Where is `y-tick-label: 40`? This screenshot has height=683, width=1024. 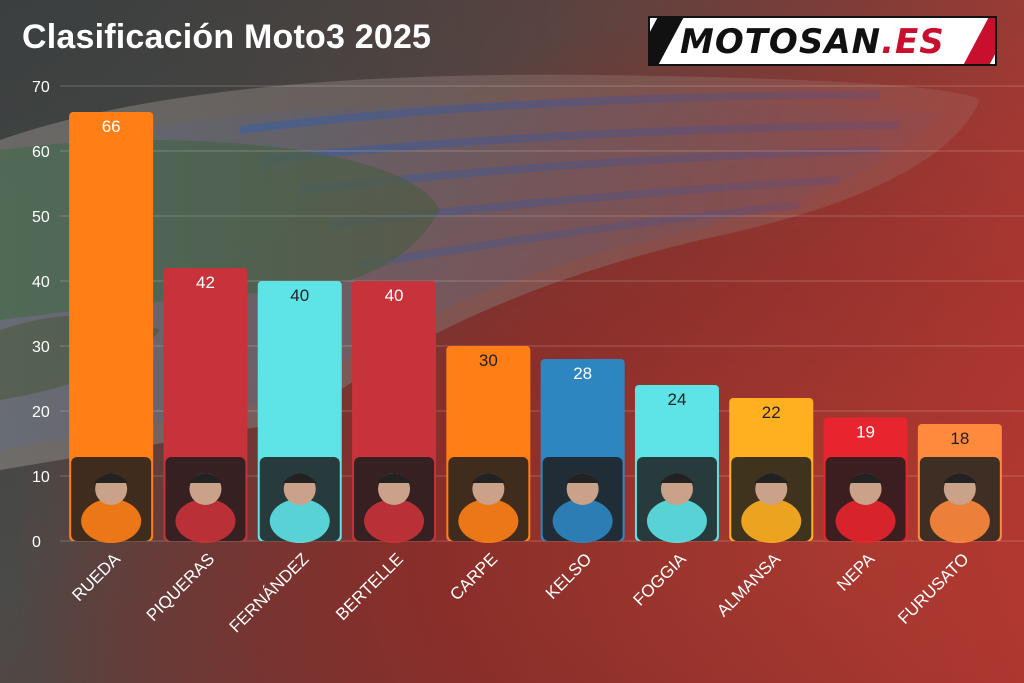 y-tick-label: 40 is located at coordinates (41, 282).